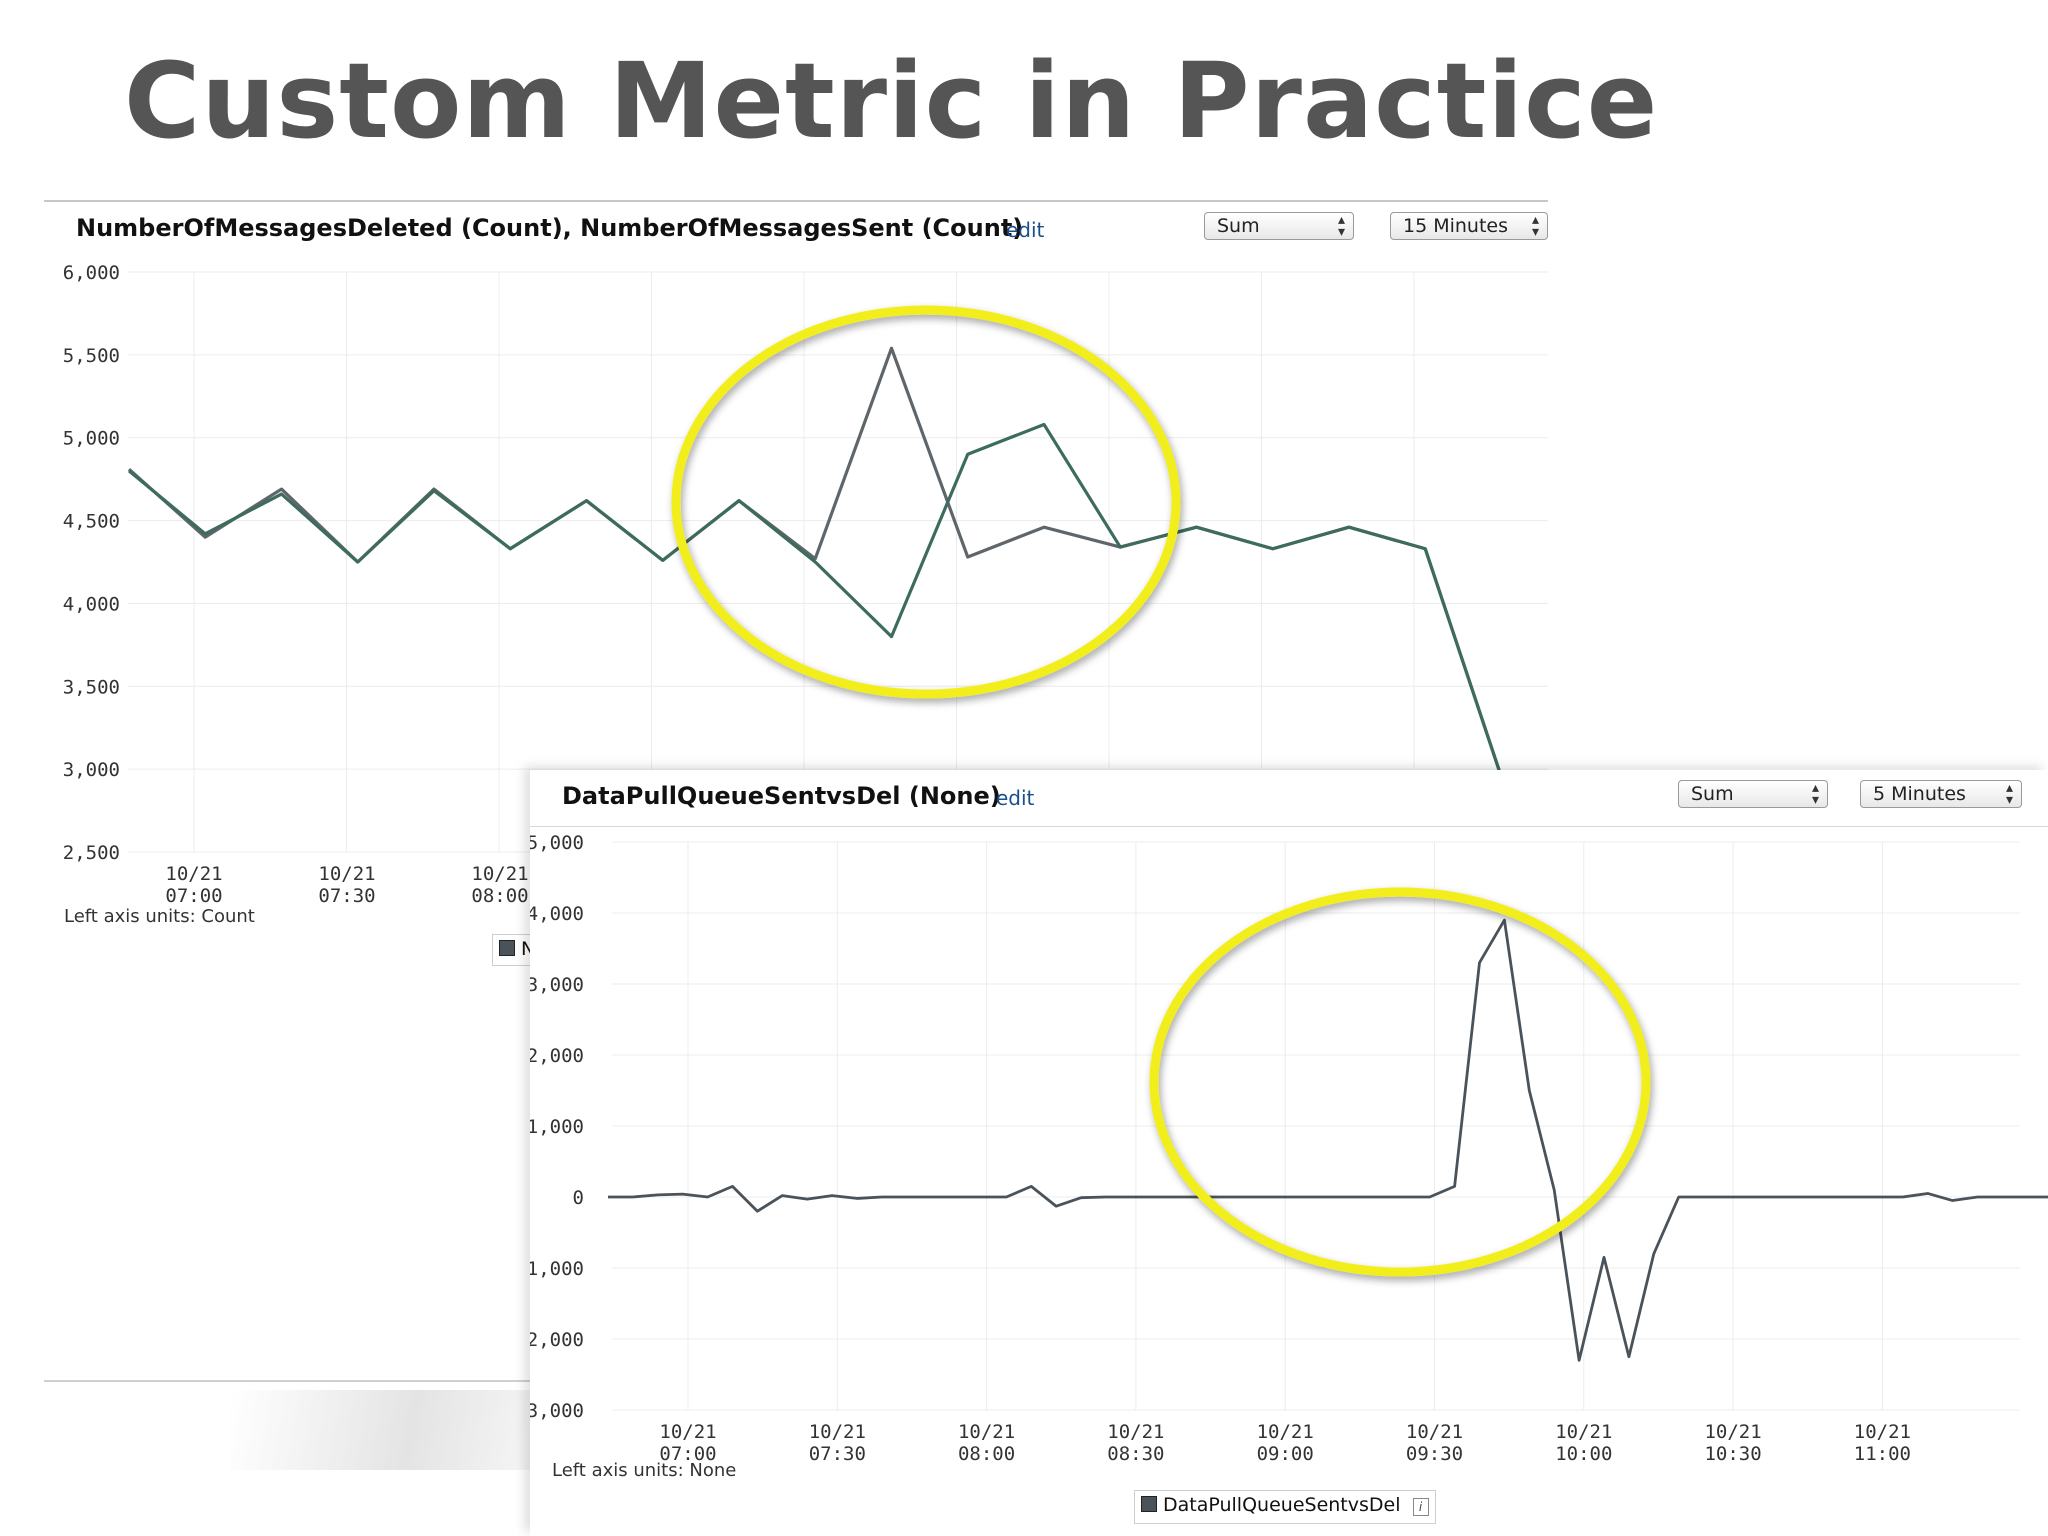  What do you see at coordinates (644, 1470) in the screenshot?
I see `units-label-datapull: Left axis units: None` at bounding box center [644, 1470].